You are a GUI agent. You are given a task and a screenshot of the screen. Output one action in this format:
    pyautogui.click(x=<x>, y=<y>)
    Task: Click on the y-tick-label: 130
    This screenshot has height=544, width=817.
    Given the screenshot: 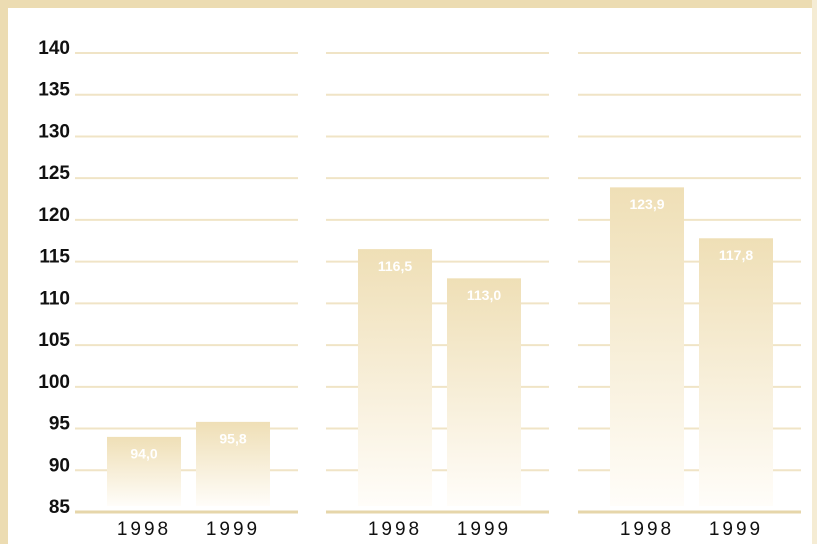 What is the action you would take?
    pyautogui.click(x=54, y=131)
    